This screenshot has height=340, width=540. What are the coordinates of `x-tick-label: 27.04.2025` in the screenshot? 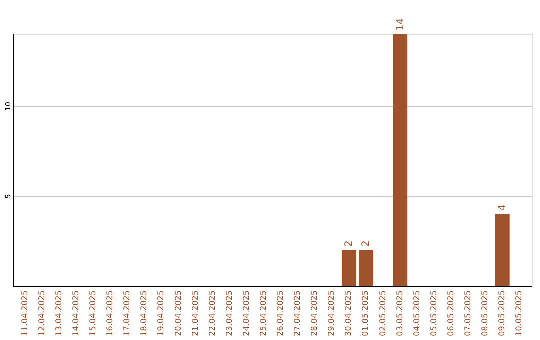 It's located at (297, 313).